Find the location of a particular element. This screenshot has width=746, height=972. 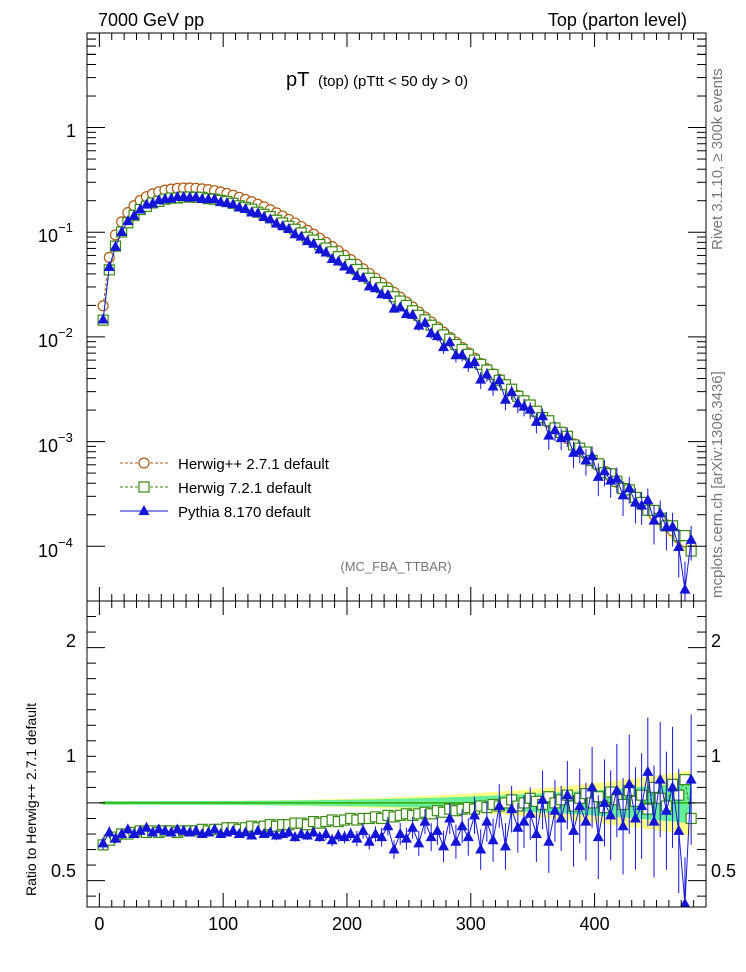

data-point-herwig7 is located at coordinates (685, 535).